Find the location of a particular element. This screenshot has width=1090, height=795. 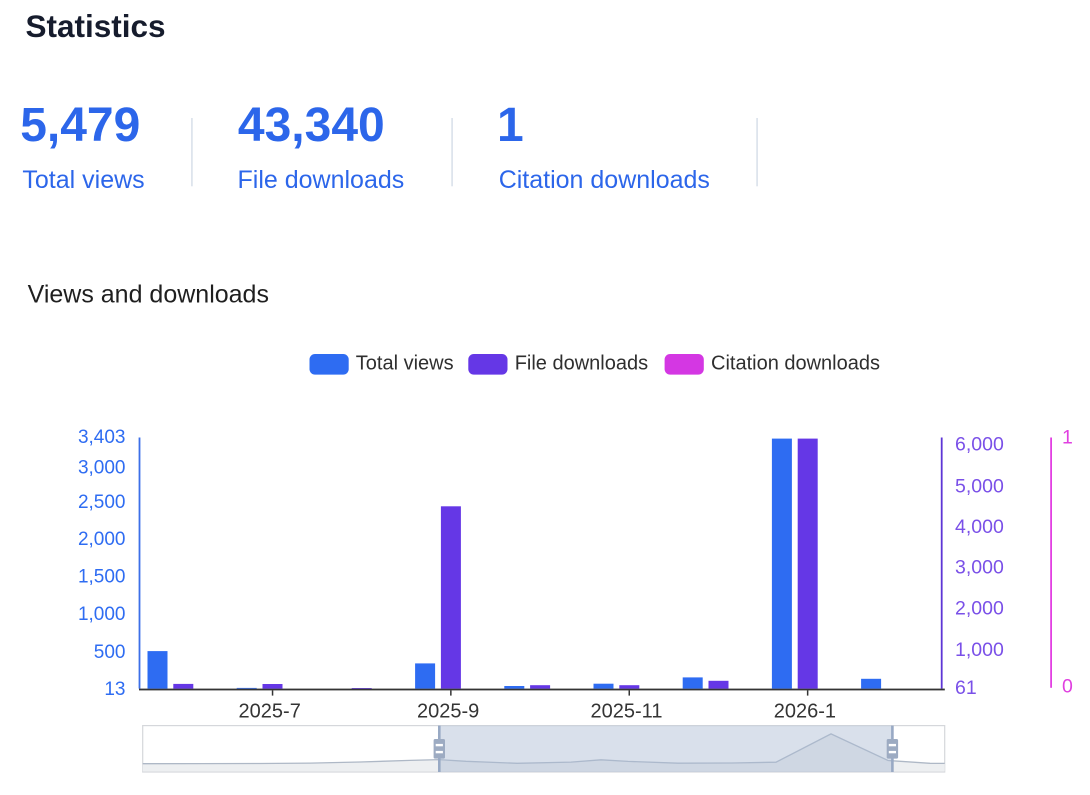

svg-text: 5,479 is located at coordinates (80, 125).